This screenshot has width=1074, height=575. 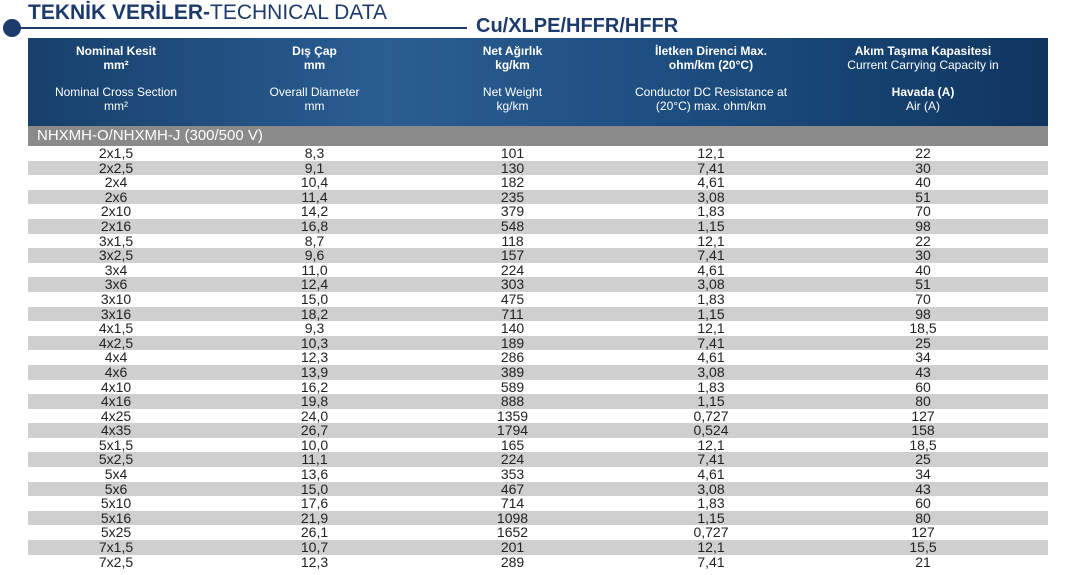 I want to click on cell-diameter: 21,9, so click(x=314, y=517).